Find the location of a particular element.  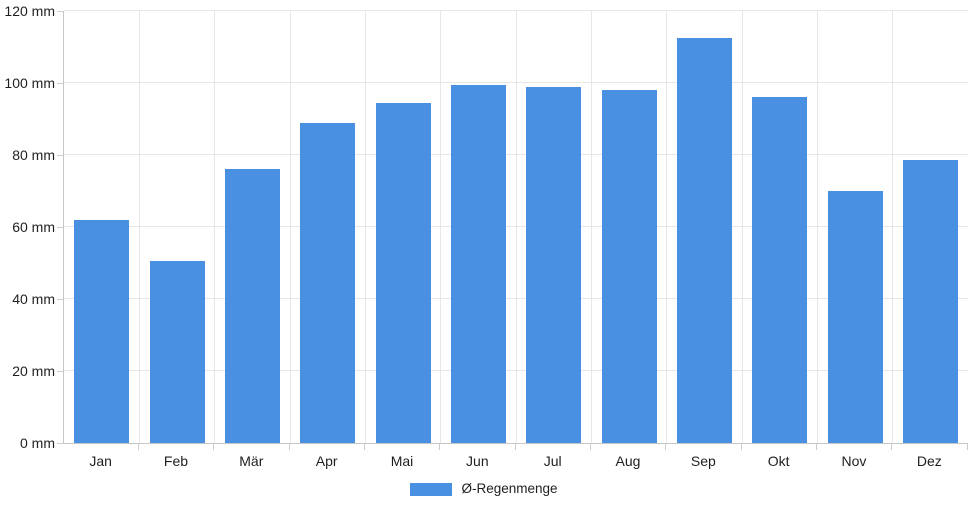

x-tick-label: Jul is located at coordinates (552, 461).